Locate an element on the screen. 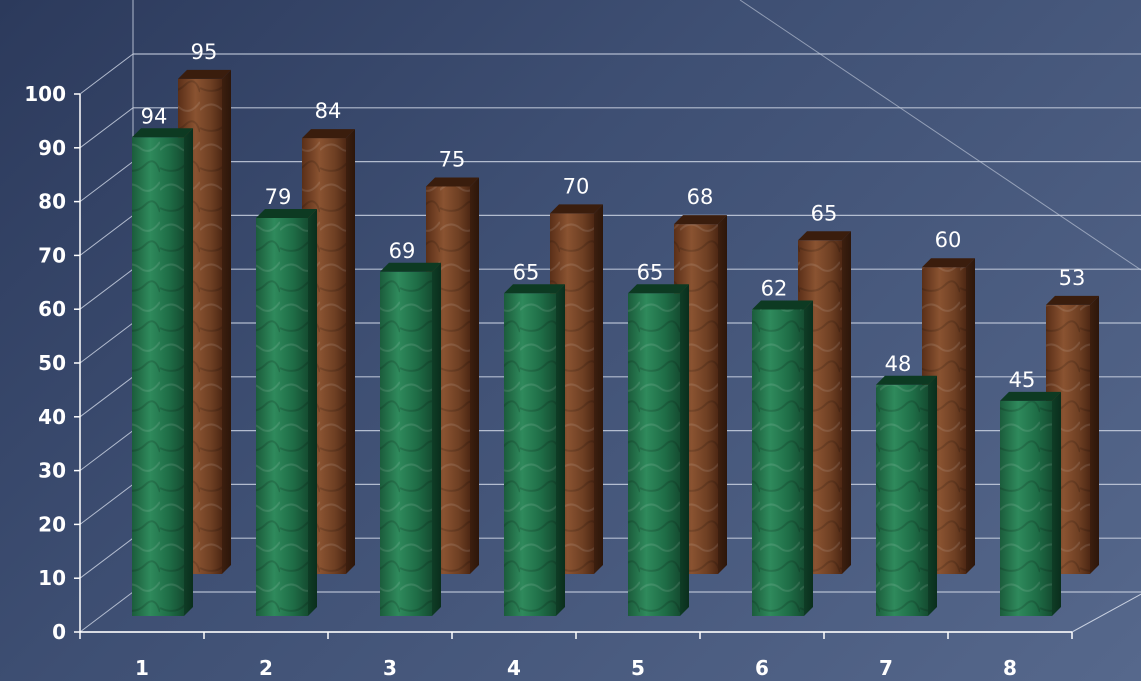 The image size is (1141, 681). x-tick-label: 1 is located at coordinates (142, 668).